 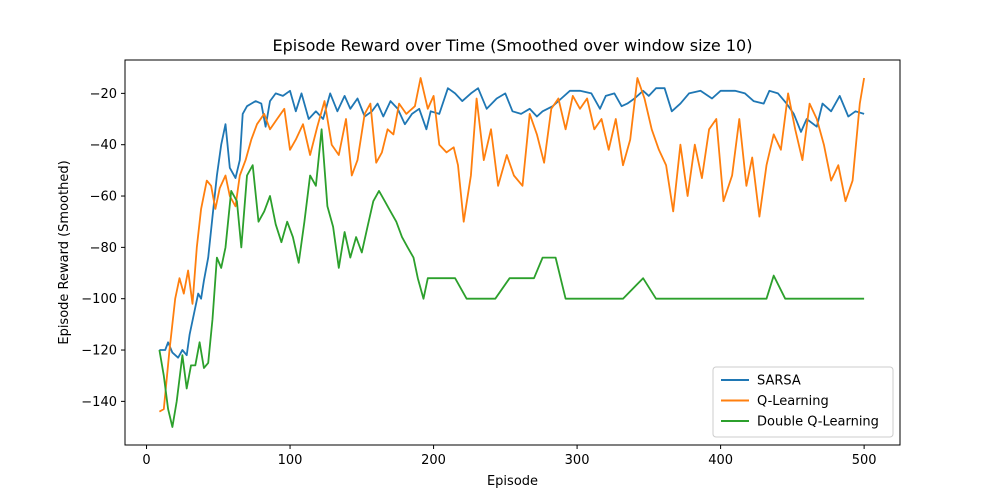 I want to click on x-tick-label: 100, so click(x=290, y=460).